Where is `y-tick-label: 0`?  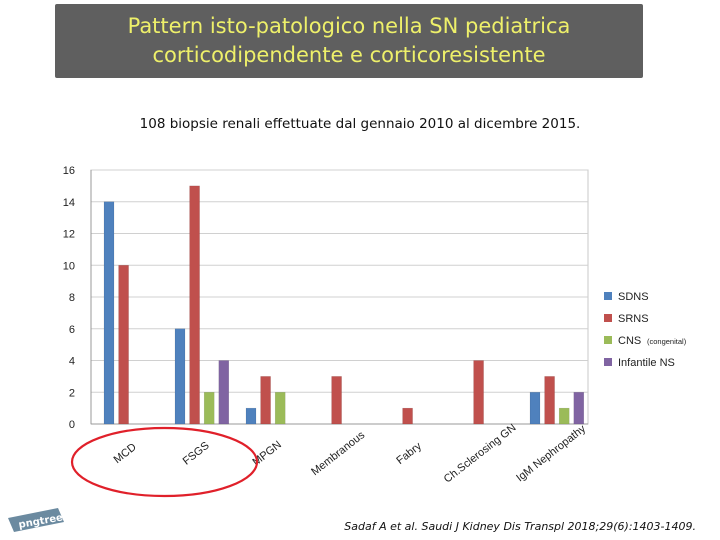
y-tick-label: 0 is located at coordinates (72, 425).